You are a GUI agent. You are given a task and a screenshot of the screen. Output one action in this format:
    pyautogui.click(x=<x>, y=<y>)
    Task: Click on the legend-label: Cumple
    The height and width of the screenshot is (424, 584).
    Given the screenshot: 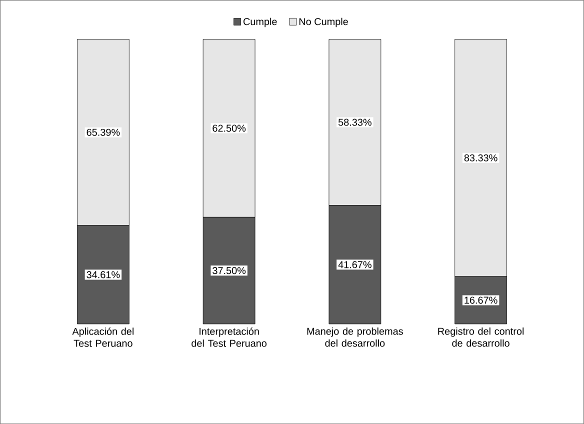 What is the action you would take?
    pyautogui.click(x=260, y=23)
    